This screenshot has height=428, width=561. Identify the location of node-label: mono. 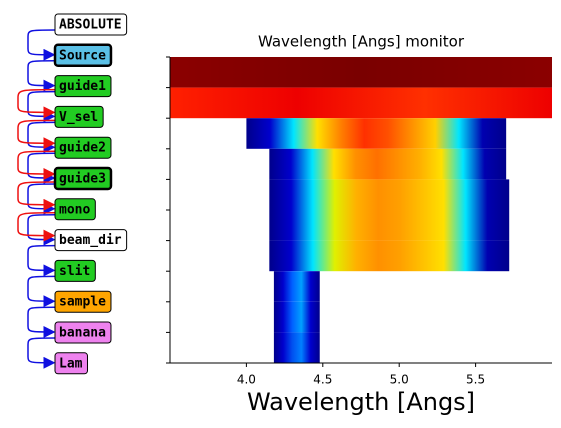
(74, 209).